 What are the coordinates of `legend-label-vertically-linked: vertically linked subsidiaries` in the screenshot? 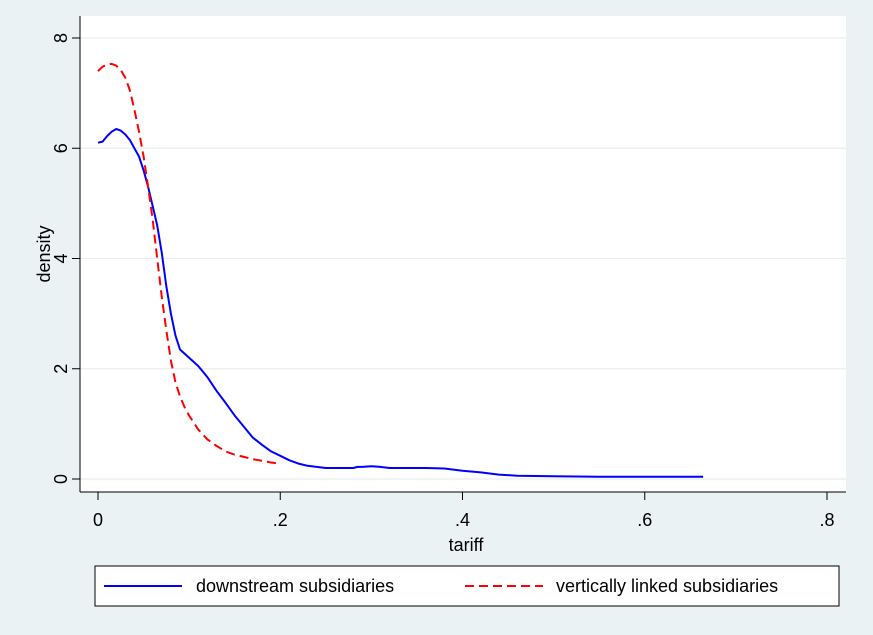 It's located at (667, 586).